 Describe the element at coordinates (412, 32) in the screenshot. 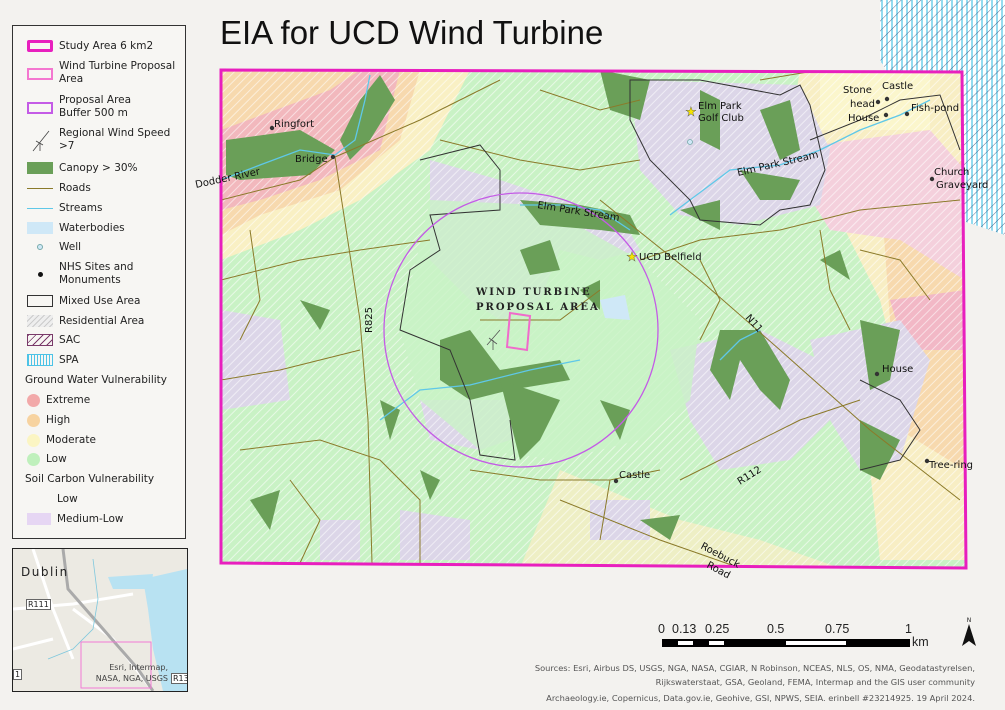

I see `map-title: EIA for UCD Wind Turbine` at that location.